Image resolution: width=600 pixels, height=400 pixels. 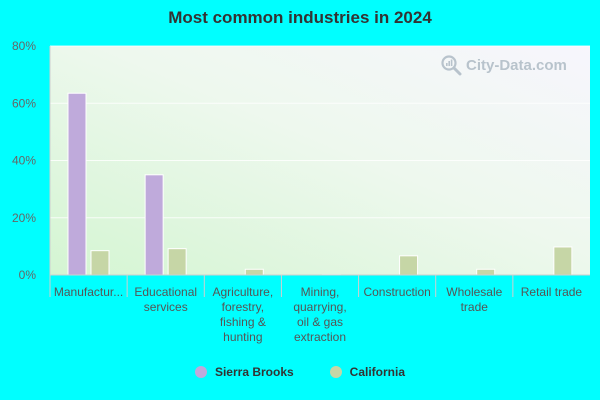 What do you see at coordinates (474, 299) in the screenshot?
I see `x-tick-label: Wholesale trade` at bounding box center [474, 299].